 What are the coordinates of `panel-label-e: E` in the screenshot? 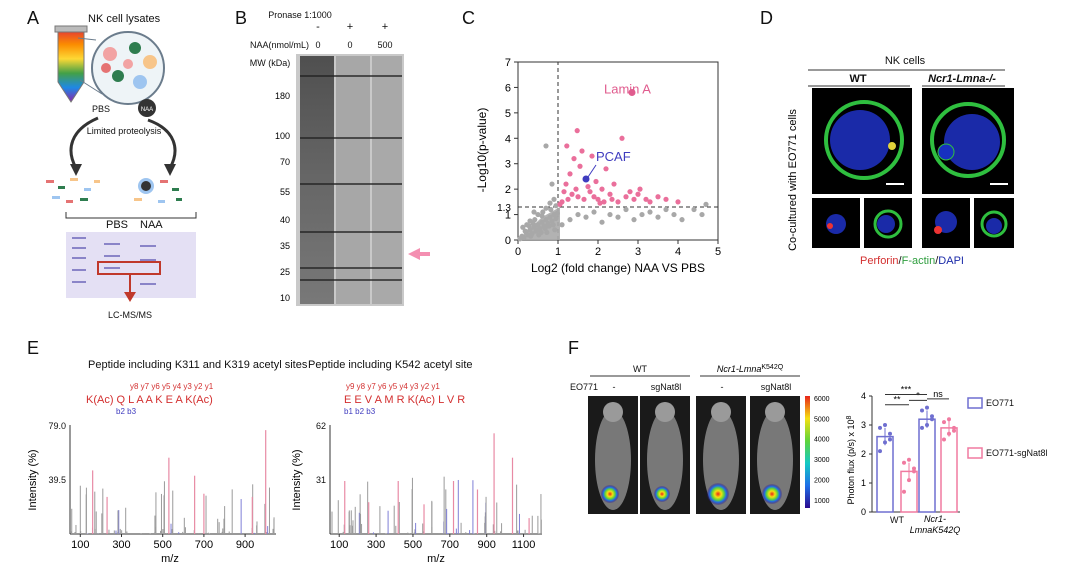 It's located at (33, 348).